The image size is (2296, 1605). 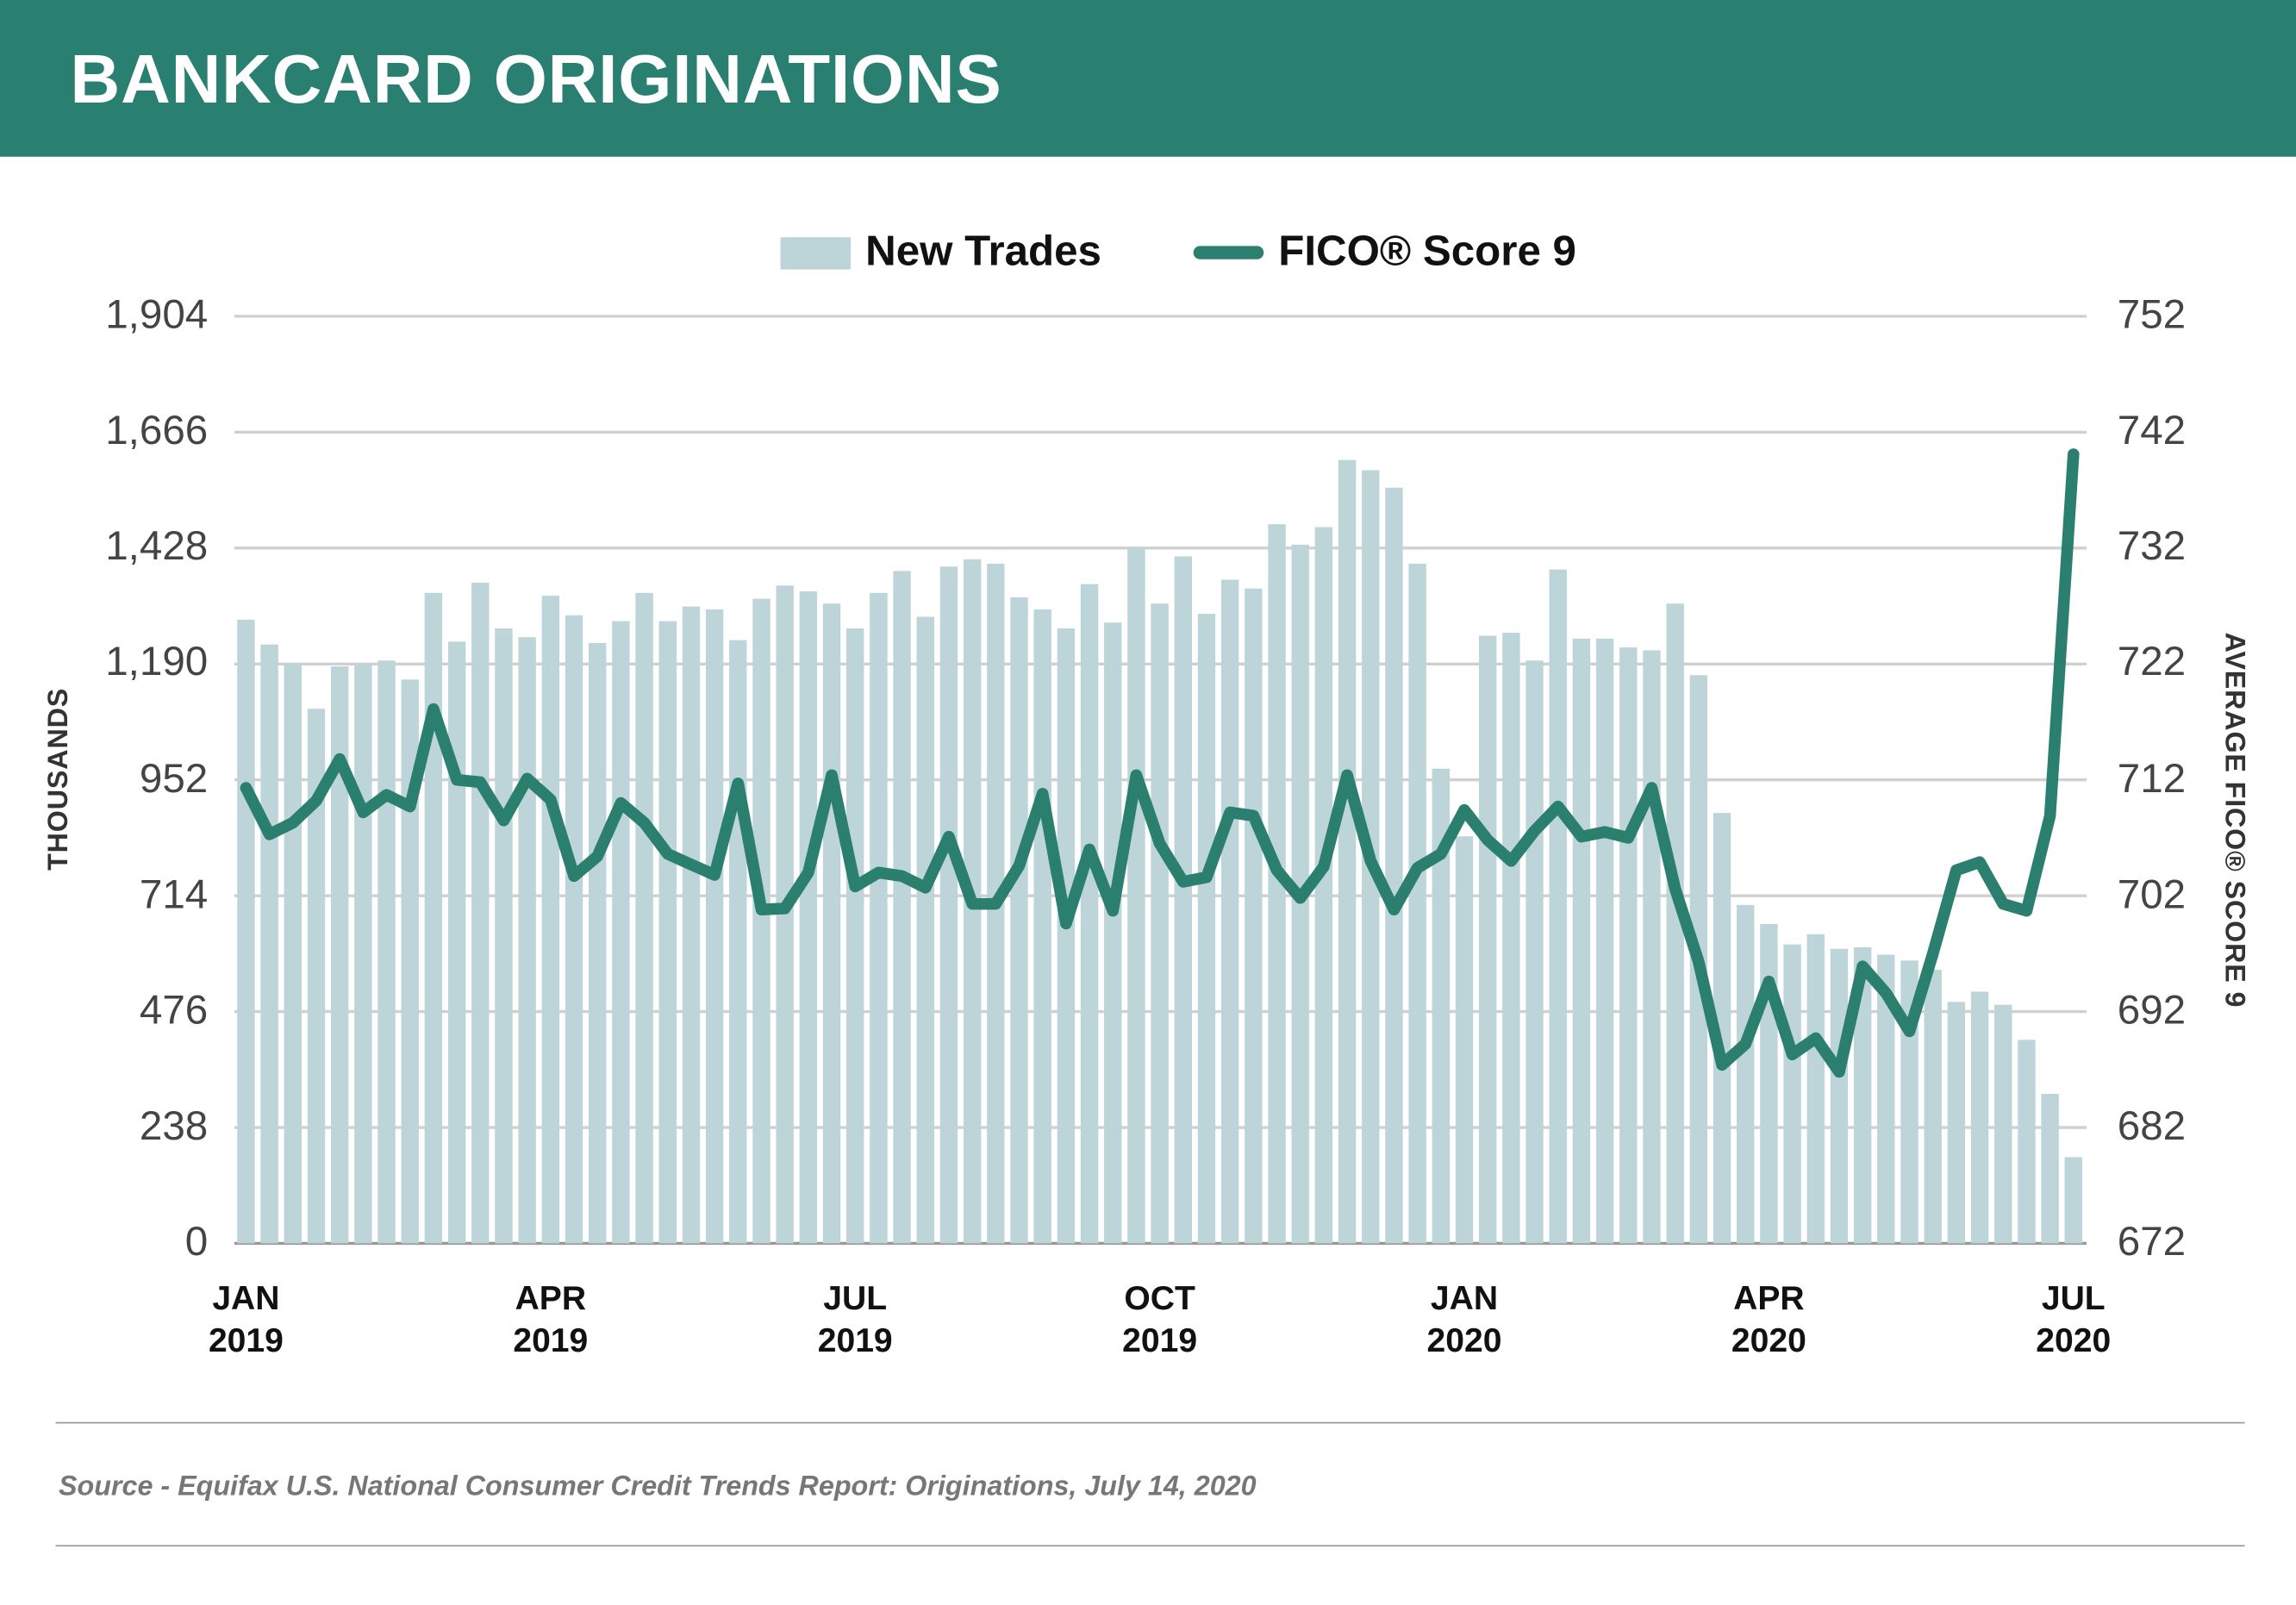 I want to click on legend-label: FICO® Score 9, so click(x=1427, y=252).